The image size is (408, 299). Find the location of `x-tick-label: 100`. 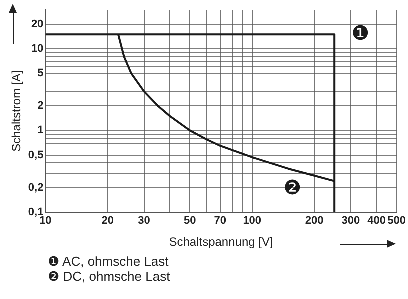

x-tick-label: 100 is located at coordinates (252, 221).